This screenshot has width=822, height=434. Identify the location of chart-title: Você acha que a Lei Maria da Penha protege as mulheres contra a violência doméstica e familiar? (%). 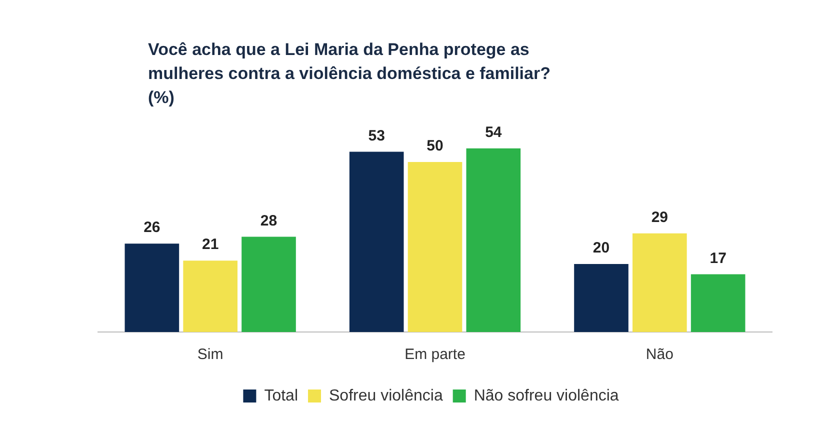
(349, 74).